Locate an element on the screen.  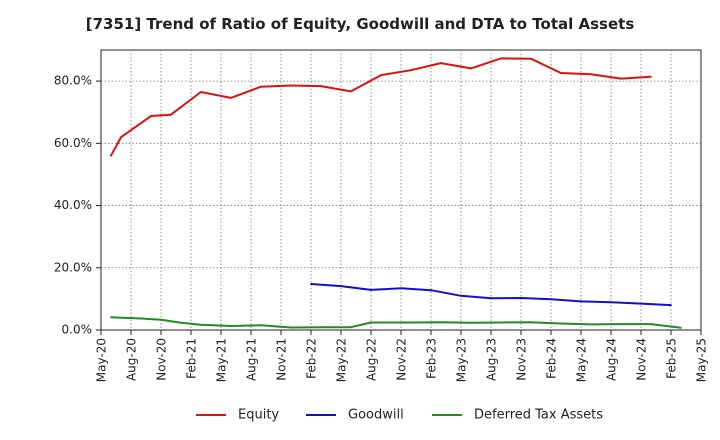
x-tick-label: Aug-24 is located at coordinates (612, 359).